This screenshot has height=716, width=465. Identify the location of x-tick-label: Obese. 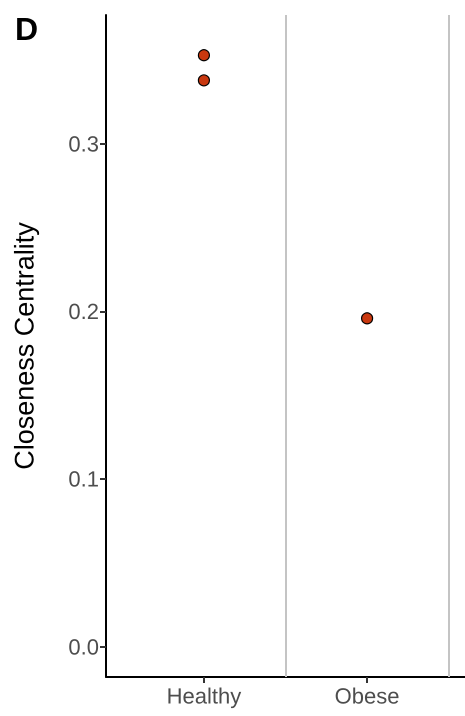
(367, 696).